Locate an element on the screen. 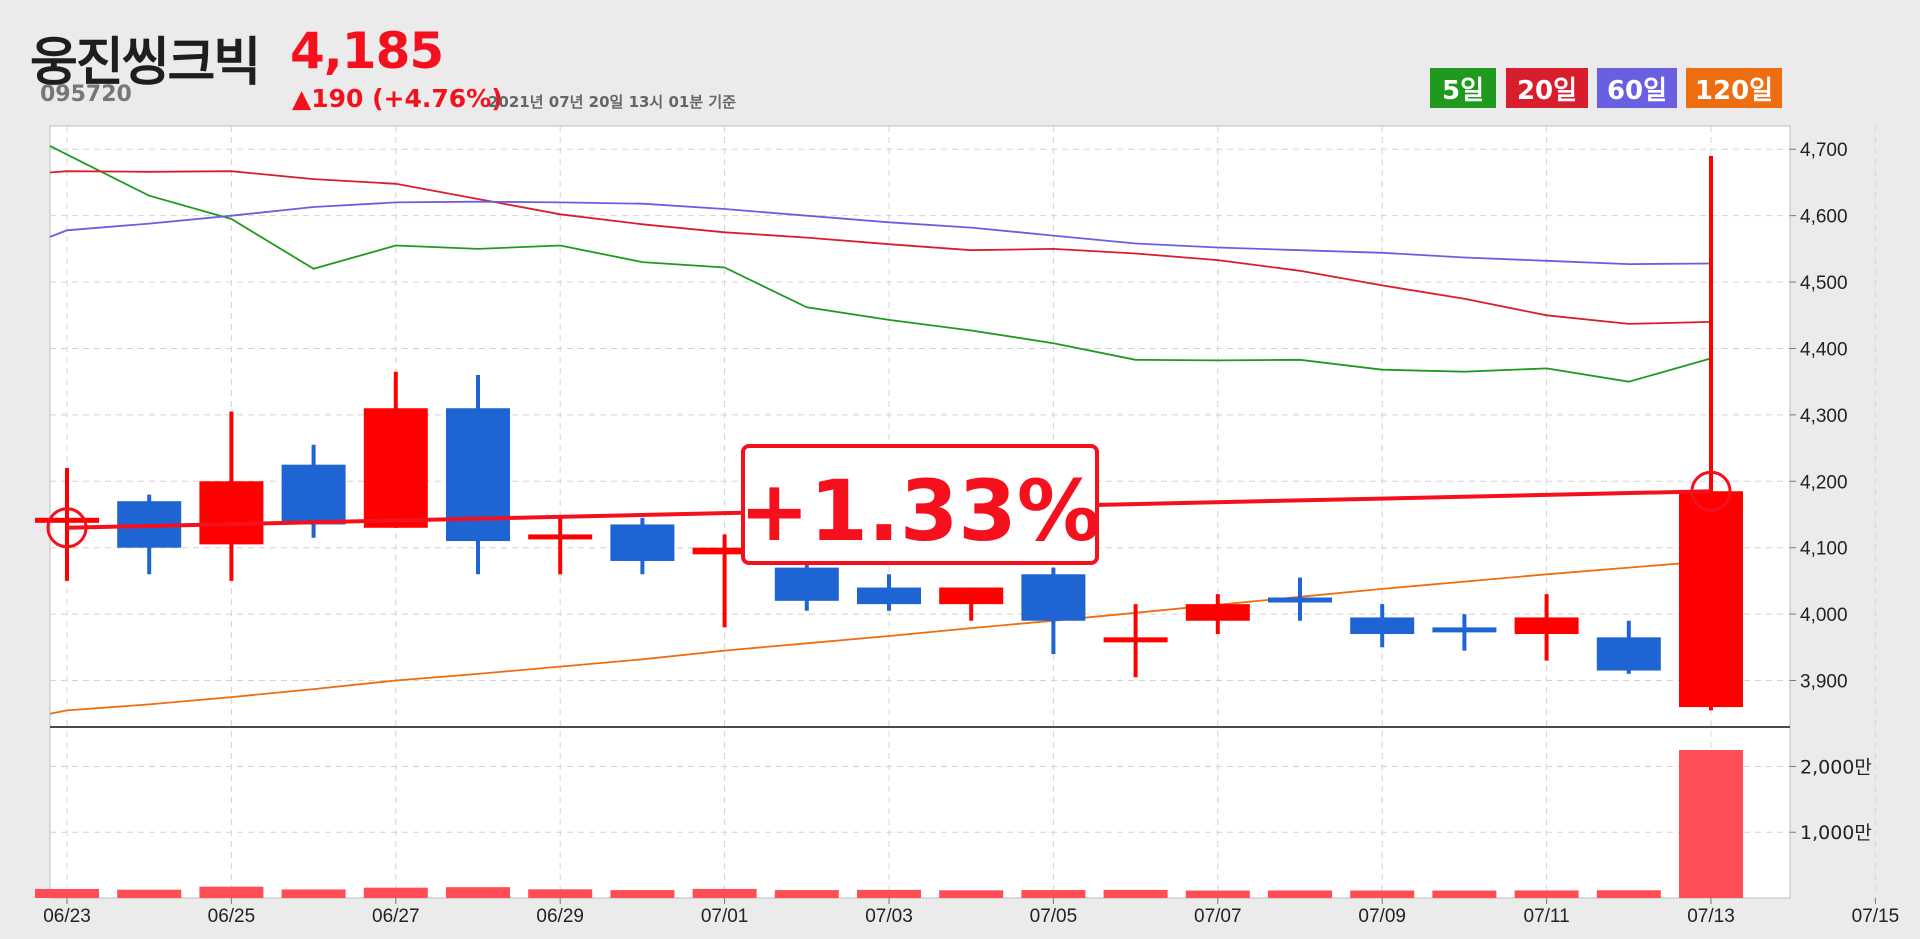  y-tick-label: 3,900 is located at coordinates (1824, 682).